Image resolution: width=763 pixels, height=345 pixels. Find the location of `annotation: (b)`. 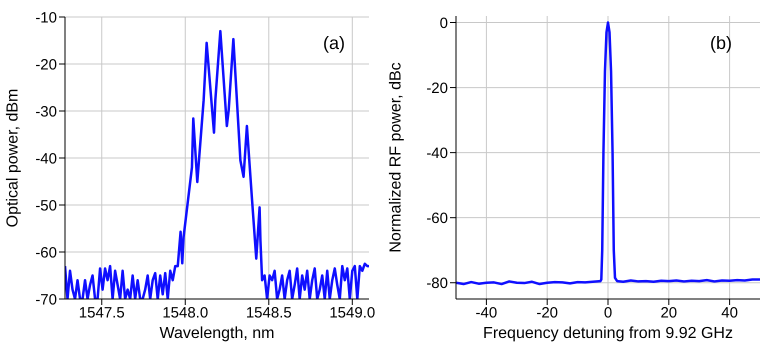

annotation: (b) is located at coordinates (721, 43).